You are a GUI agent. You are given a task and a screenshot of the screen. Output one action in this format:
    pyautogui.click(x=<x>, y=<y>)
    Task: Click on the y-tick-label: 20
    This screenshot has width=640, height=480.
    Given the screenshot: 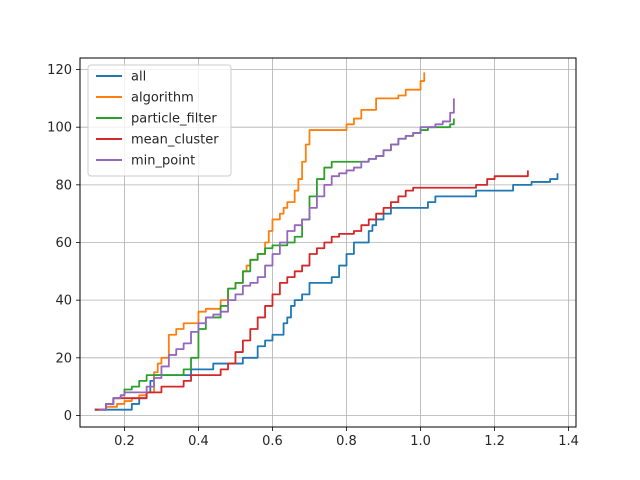 What is the action you would take?
    pyautogui.click(x=63, y=358)
    